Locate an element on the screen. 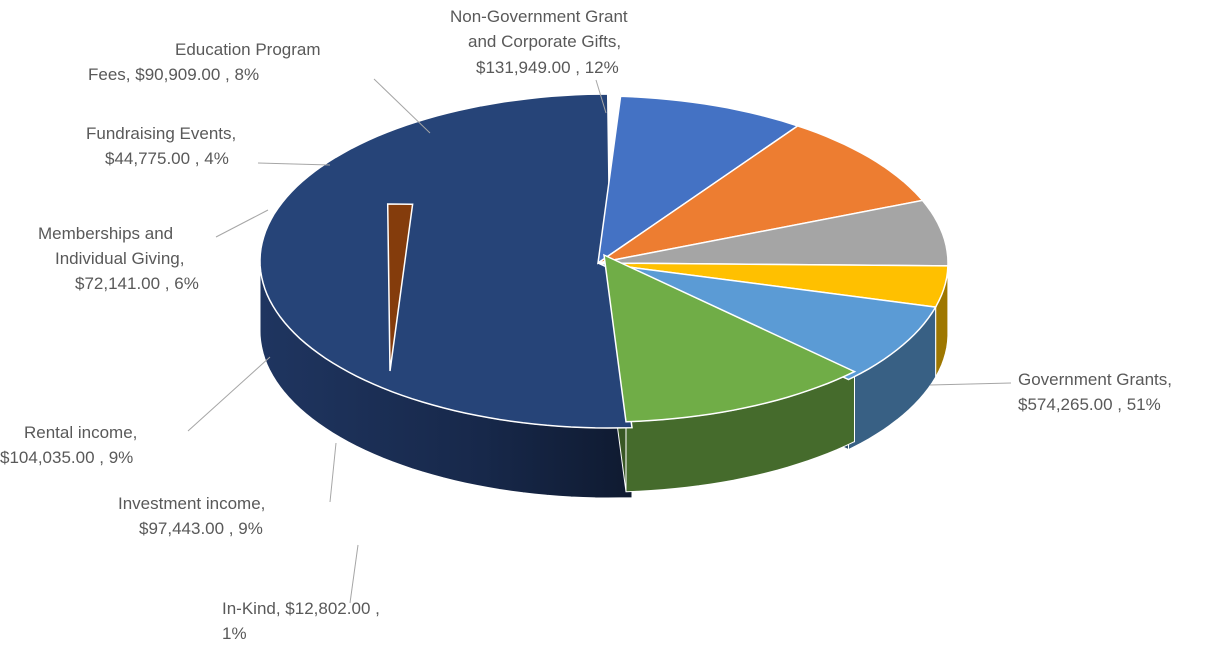 This screenshot has width=1219, height=657. data-label-line: Fundraising Events, is located at coordinates (161, 133).